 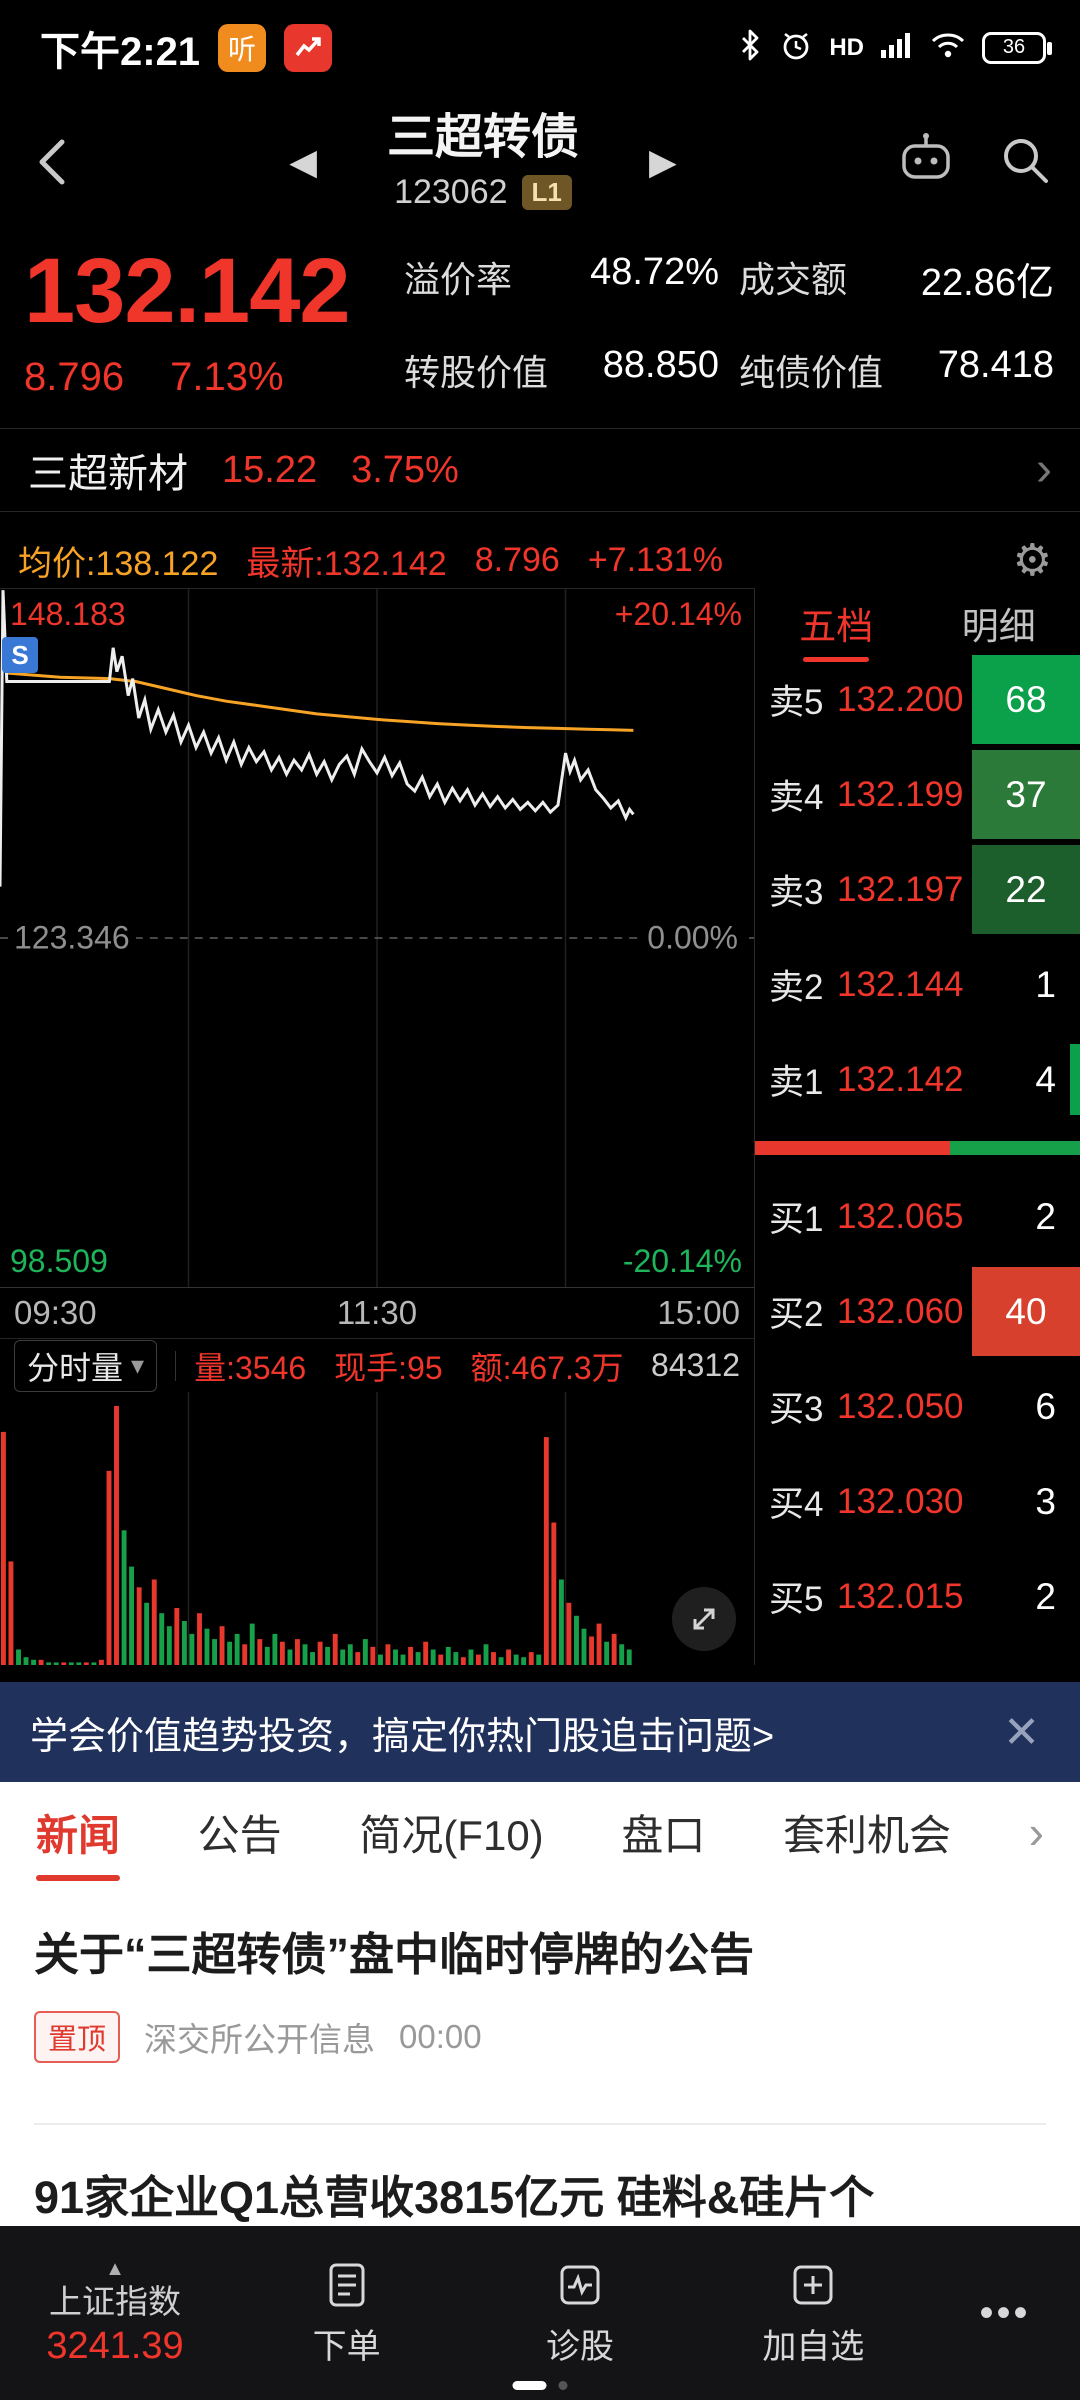 I want to click on back-chevron-icon, so click(x=52, y=162).